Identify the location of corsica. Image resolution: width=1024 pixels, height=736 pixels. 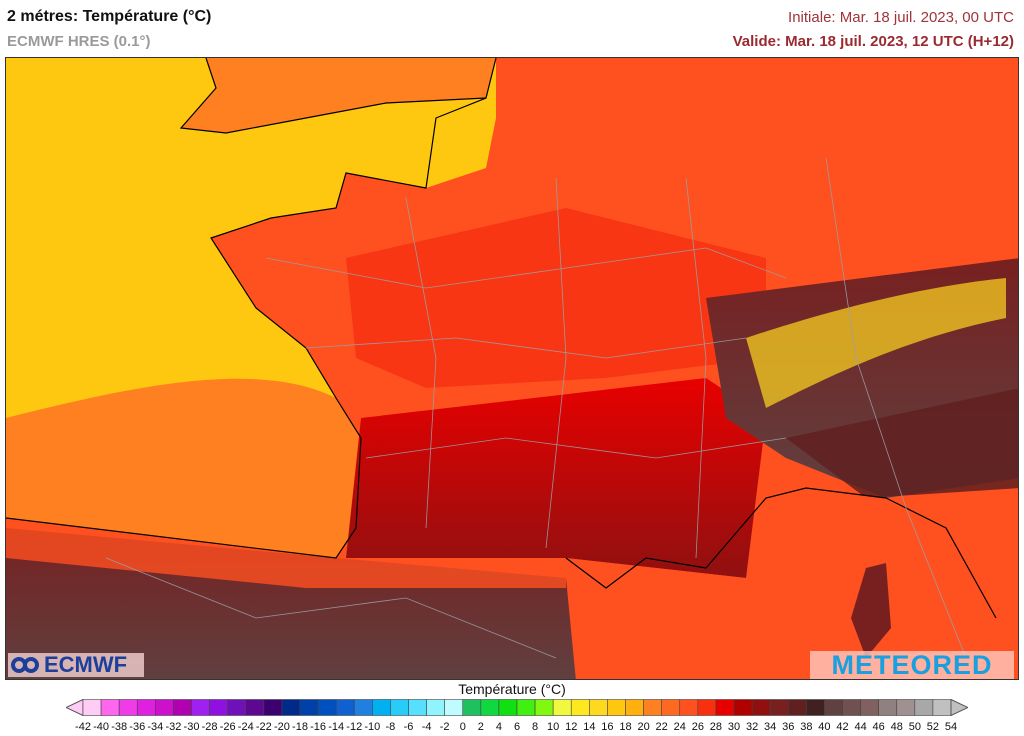
(871, 610).